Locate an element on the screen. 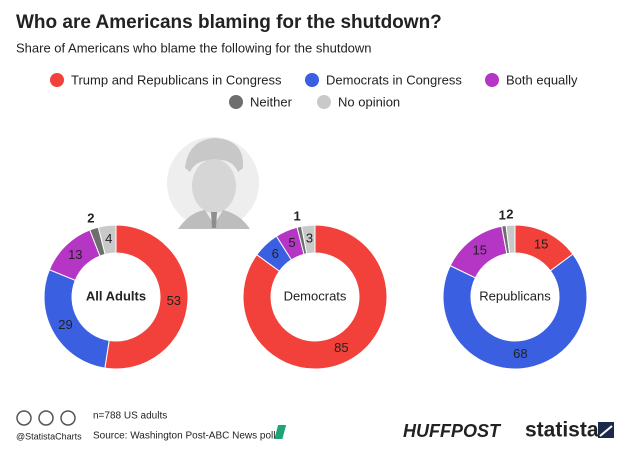 This screenshot has width=630, height=449. portrait is located at coordinates (213, 183).